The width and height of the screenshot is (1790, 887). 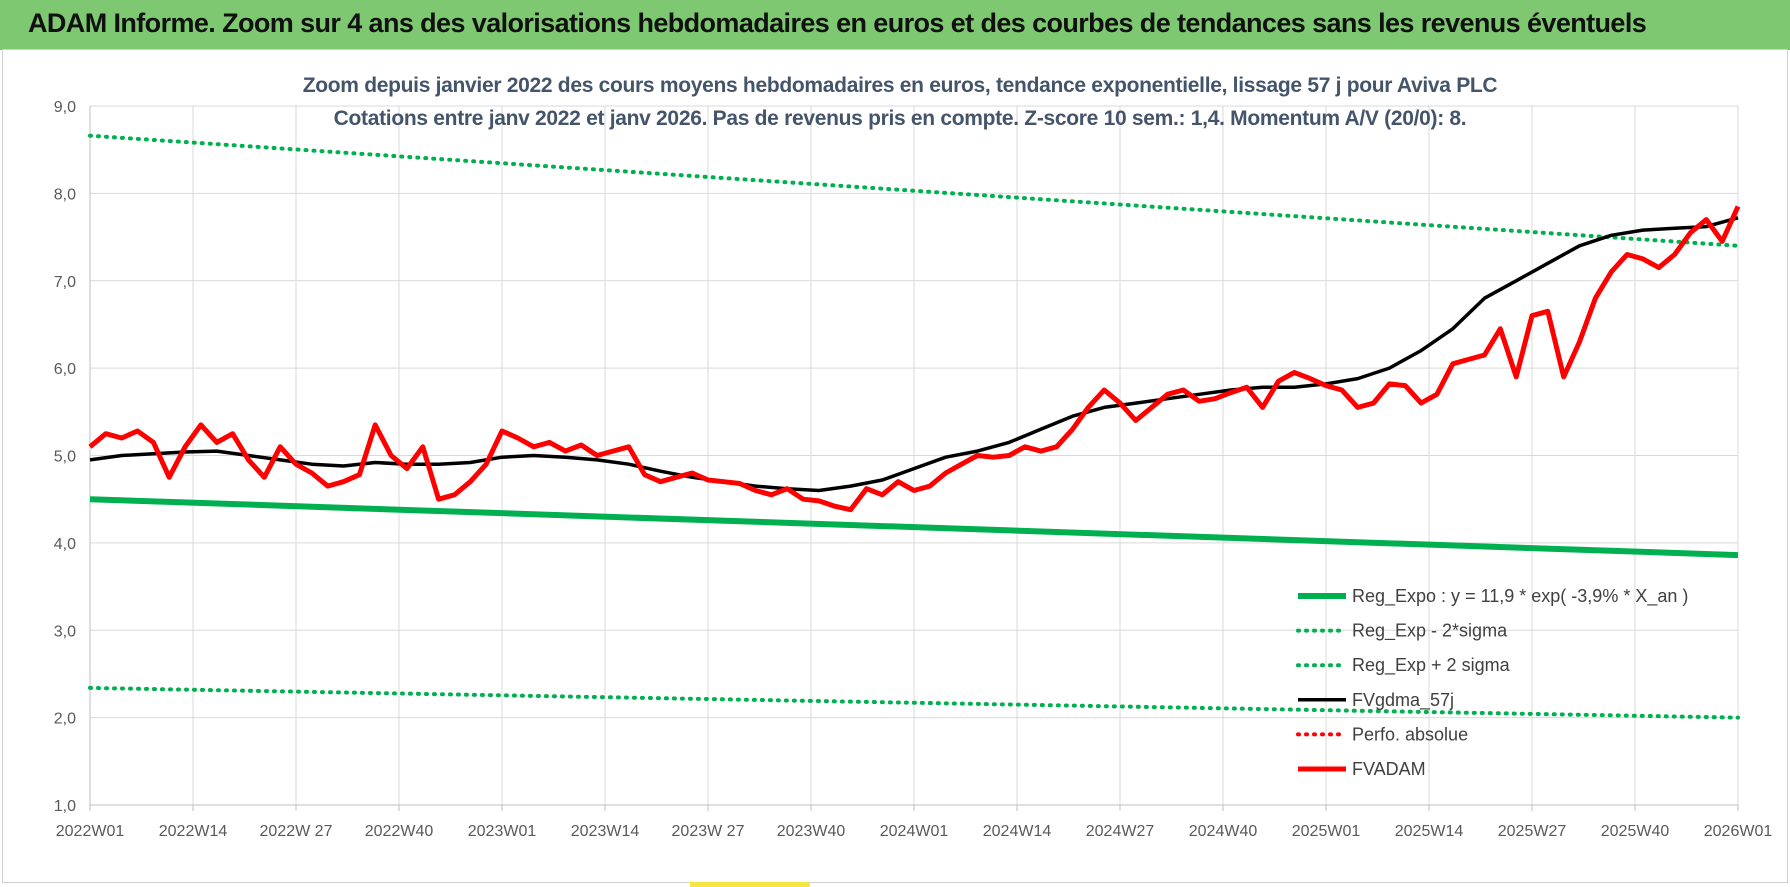 What do you see at coordinates (1429, 831) in the screenshot?
I see `x-tick-label: 2025W14` at bounding box center [1429, 831].